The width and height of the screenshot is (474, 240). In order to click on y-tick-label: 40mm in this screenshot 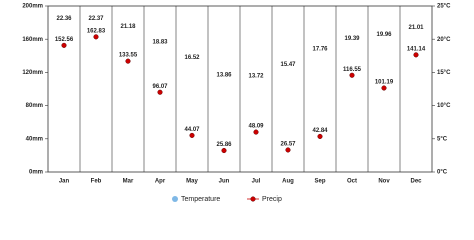, I will do `click(34, 139)`.